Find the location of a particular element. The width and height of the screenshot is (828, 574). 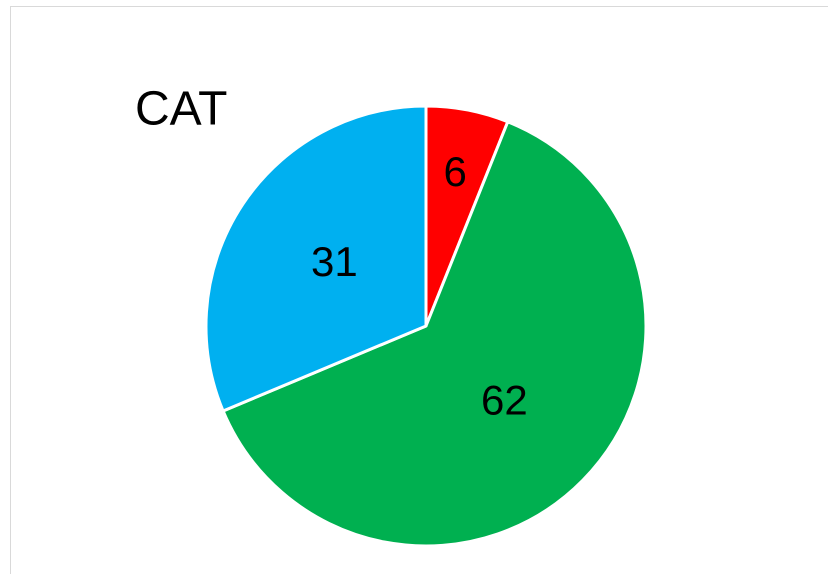

pie-slice is located at coordinates (316, 258).